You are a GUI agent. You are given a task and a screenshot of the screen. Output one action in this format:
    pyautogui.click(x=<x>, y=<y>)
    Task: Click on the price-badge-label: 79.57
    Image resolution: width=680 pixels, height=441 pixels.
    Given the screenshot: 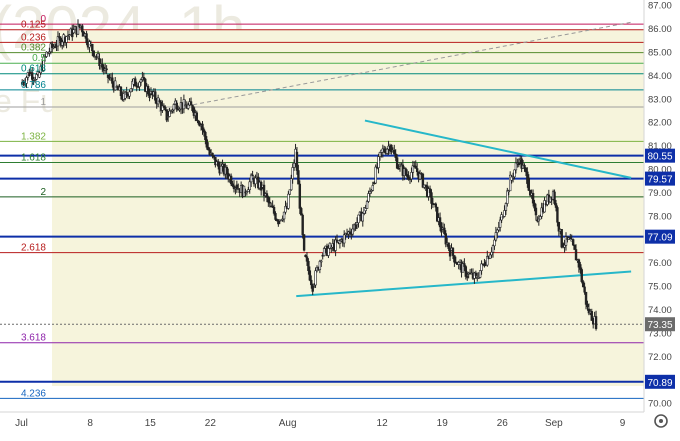 What is the action you would take?
    pyautogui.click(x=659, y=180)
    